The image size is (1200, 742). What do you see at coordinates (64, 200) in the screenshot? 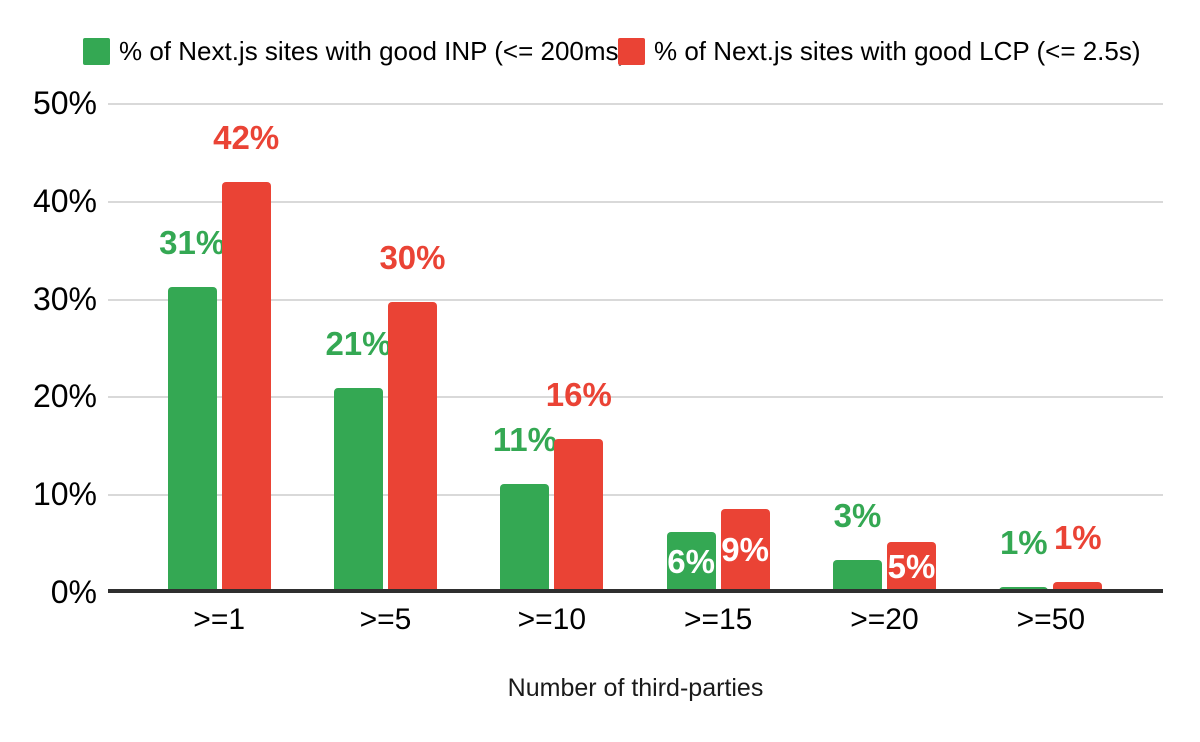
I see `y-tick-40: 40%` at bounding box center [64, 200].